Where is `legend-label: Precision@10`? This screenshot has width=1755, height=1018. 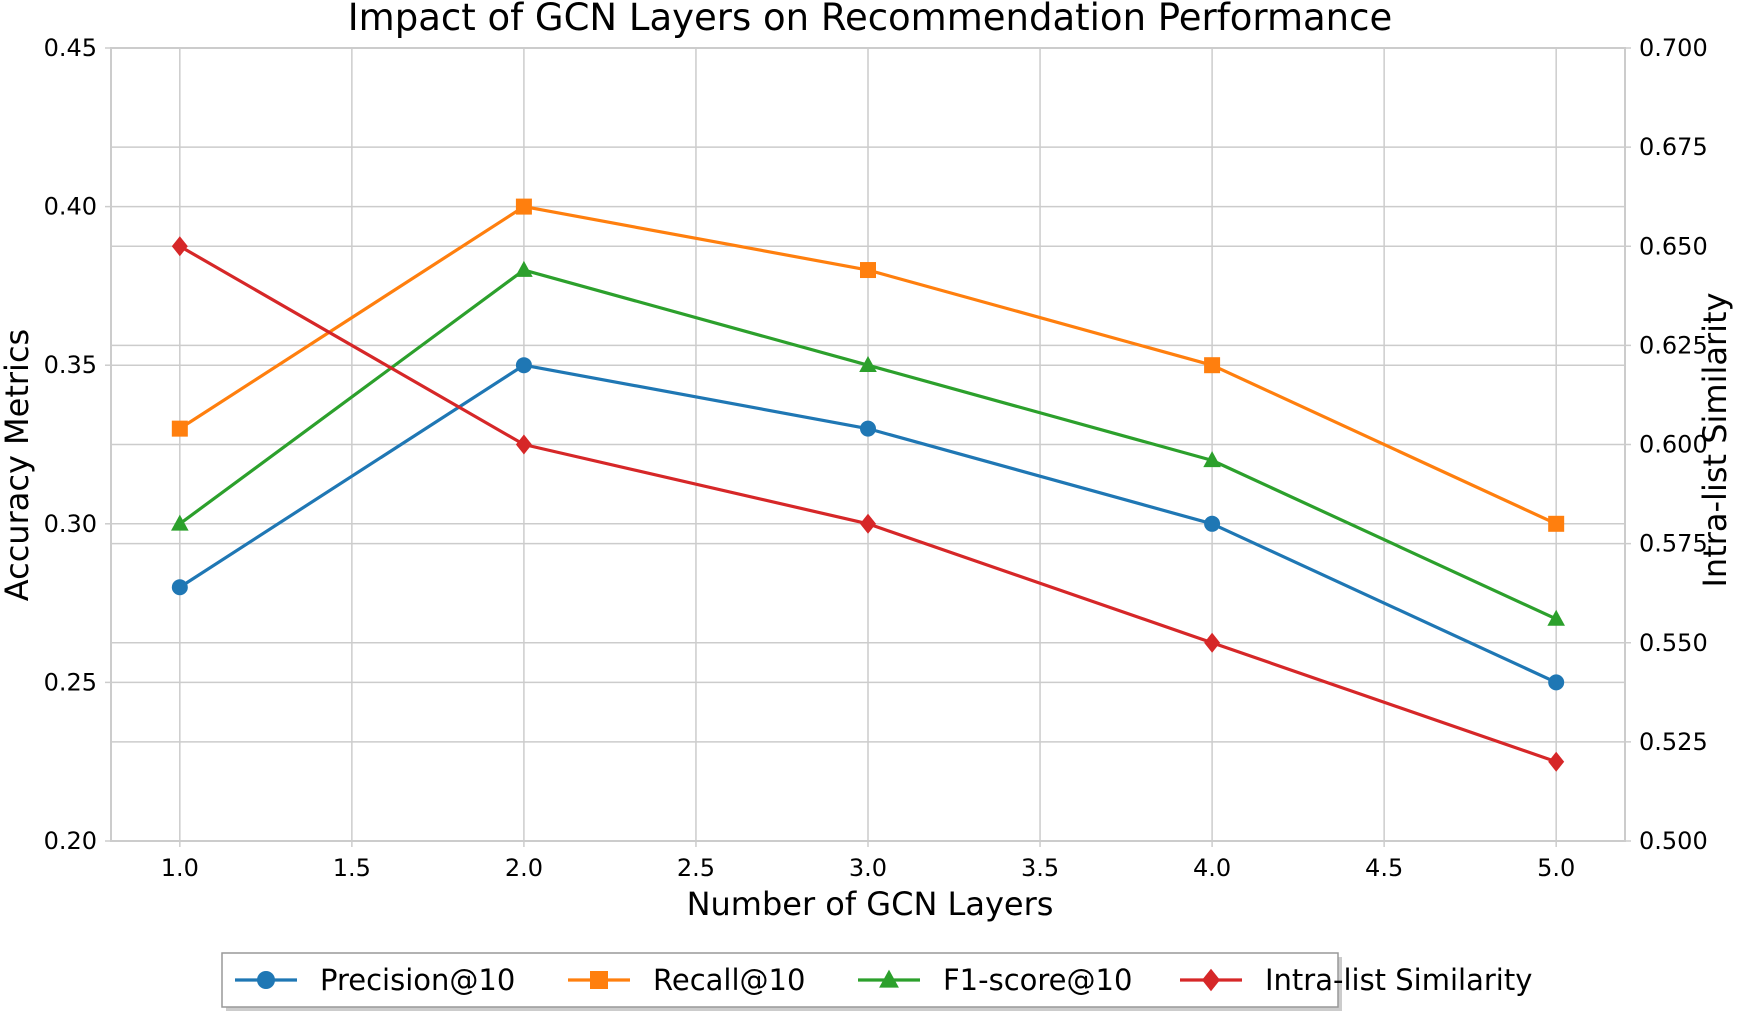 legend-label: Precision@10 is located at coordinates (417, 980).